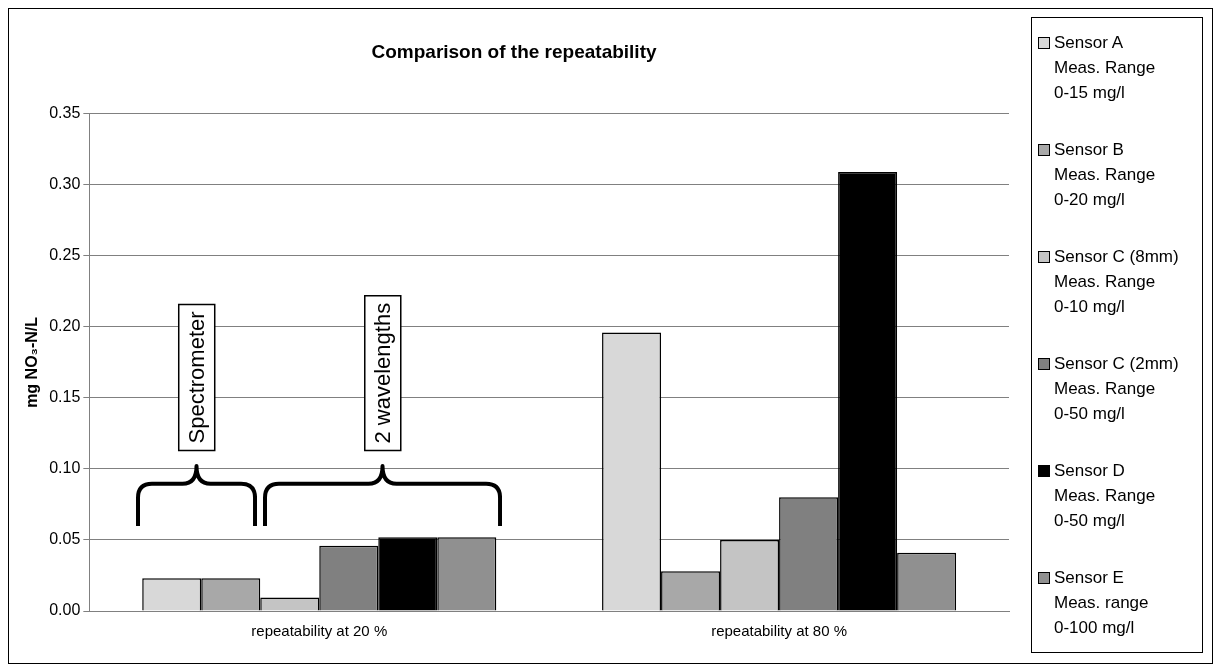 This screenshot has height=672, width=1221. I want to click on legend-label: Sensor C (2mm) Meas. Range 0-50 mg/l, so click(1116, 389).